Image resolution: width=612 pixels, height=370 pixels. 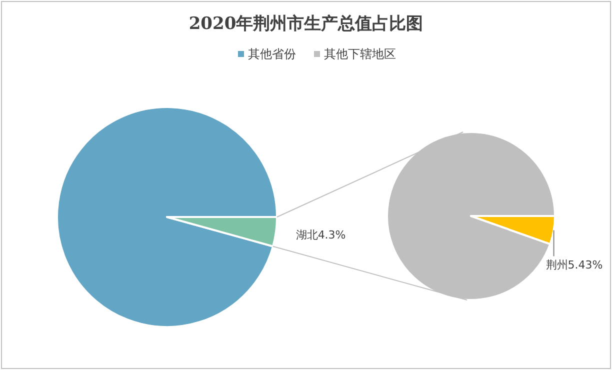 I want to click on slice-label: 荆州, so click(x=557, y=265).